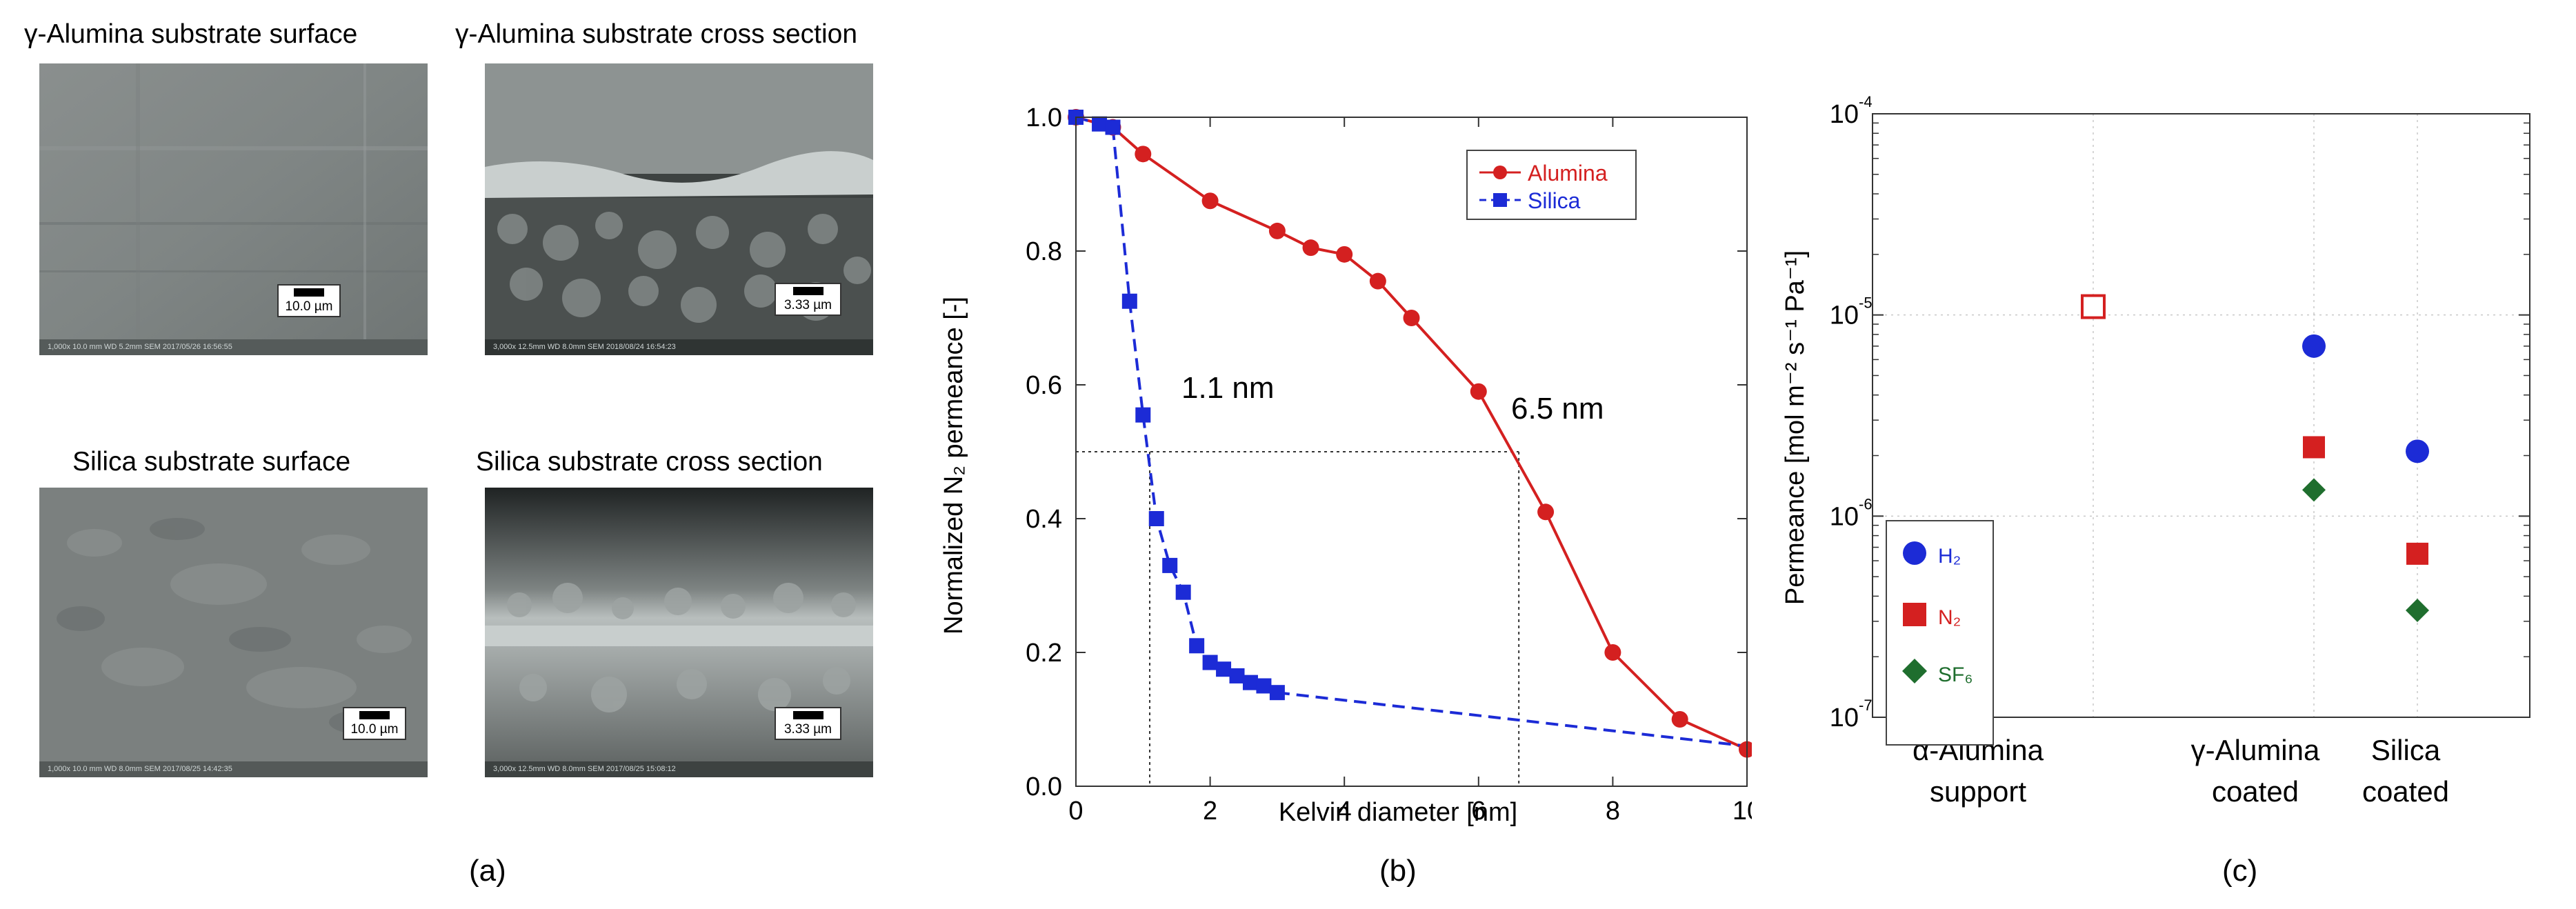  I want to click on b-xtick-label: 10, so click(1742, 811).